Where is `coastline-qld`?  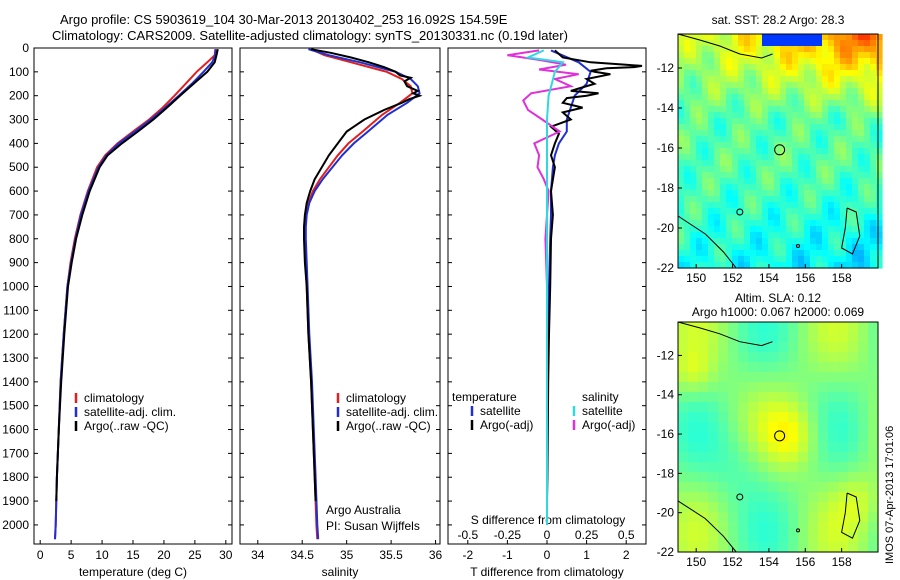 coastline-qld is located at coordinates (707, 526).